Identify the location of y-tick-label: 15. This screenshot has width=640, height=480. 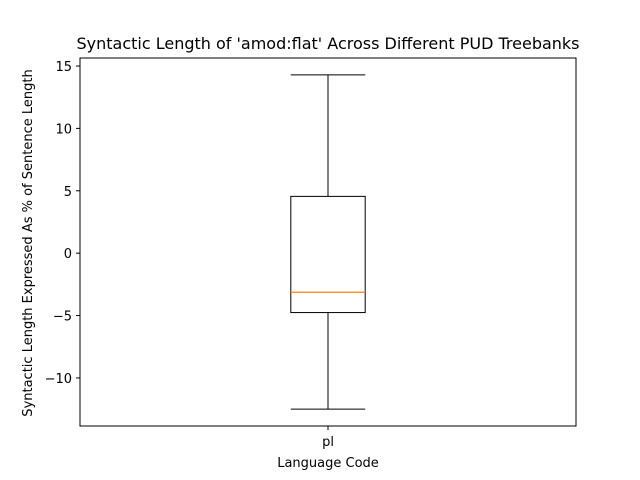
(63, 67).